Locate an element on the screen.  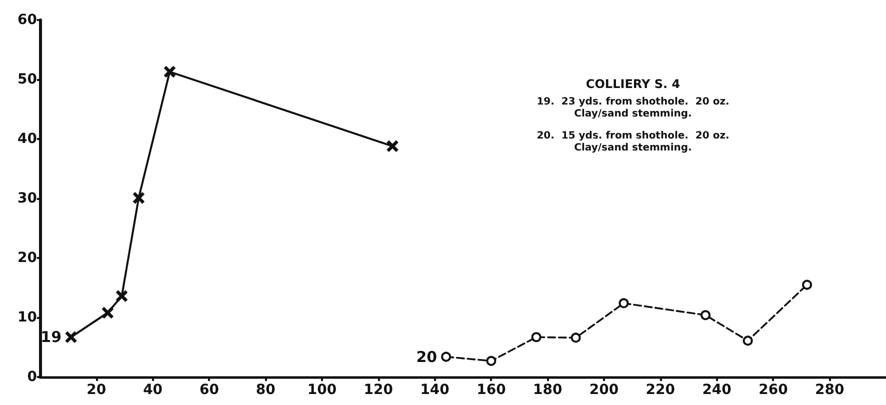
x-tick-label: 240 is located at coordinates (717, 390).